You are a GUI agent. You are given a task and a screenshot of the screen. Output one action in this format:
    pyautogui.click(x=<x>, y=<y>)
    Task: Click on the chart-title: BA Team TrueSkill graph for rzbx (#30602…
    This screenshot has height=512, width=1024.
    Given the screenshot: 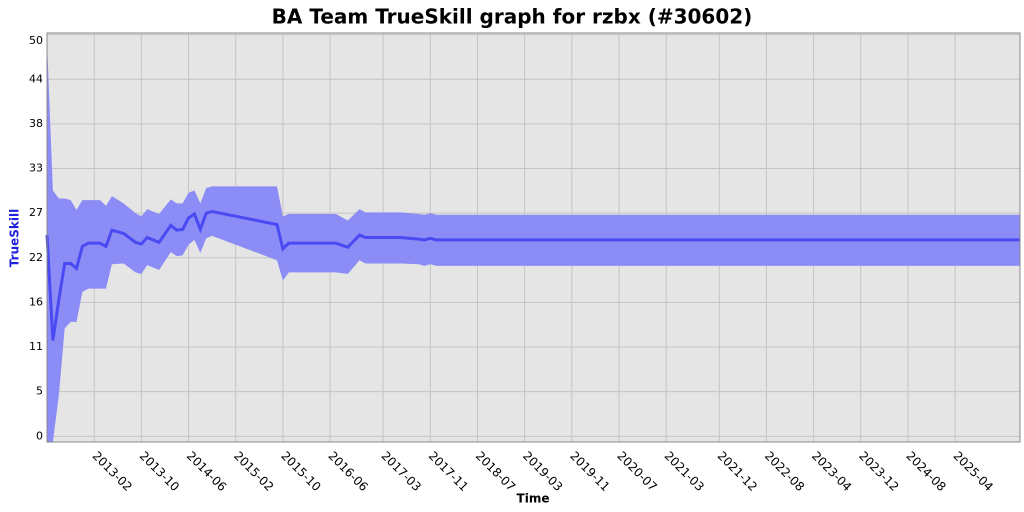 What is the action you would take?
    pyautogui.click(x=512, y=17)
    